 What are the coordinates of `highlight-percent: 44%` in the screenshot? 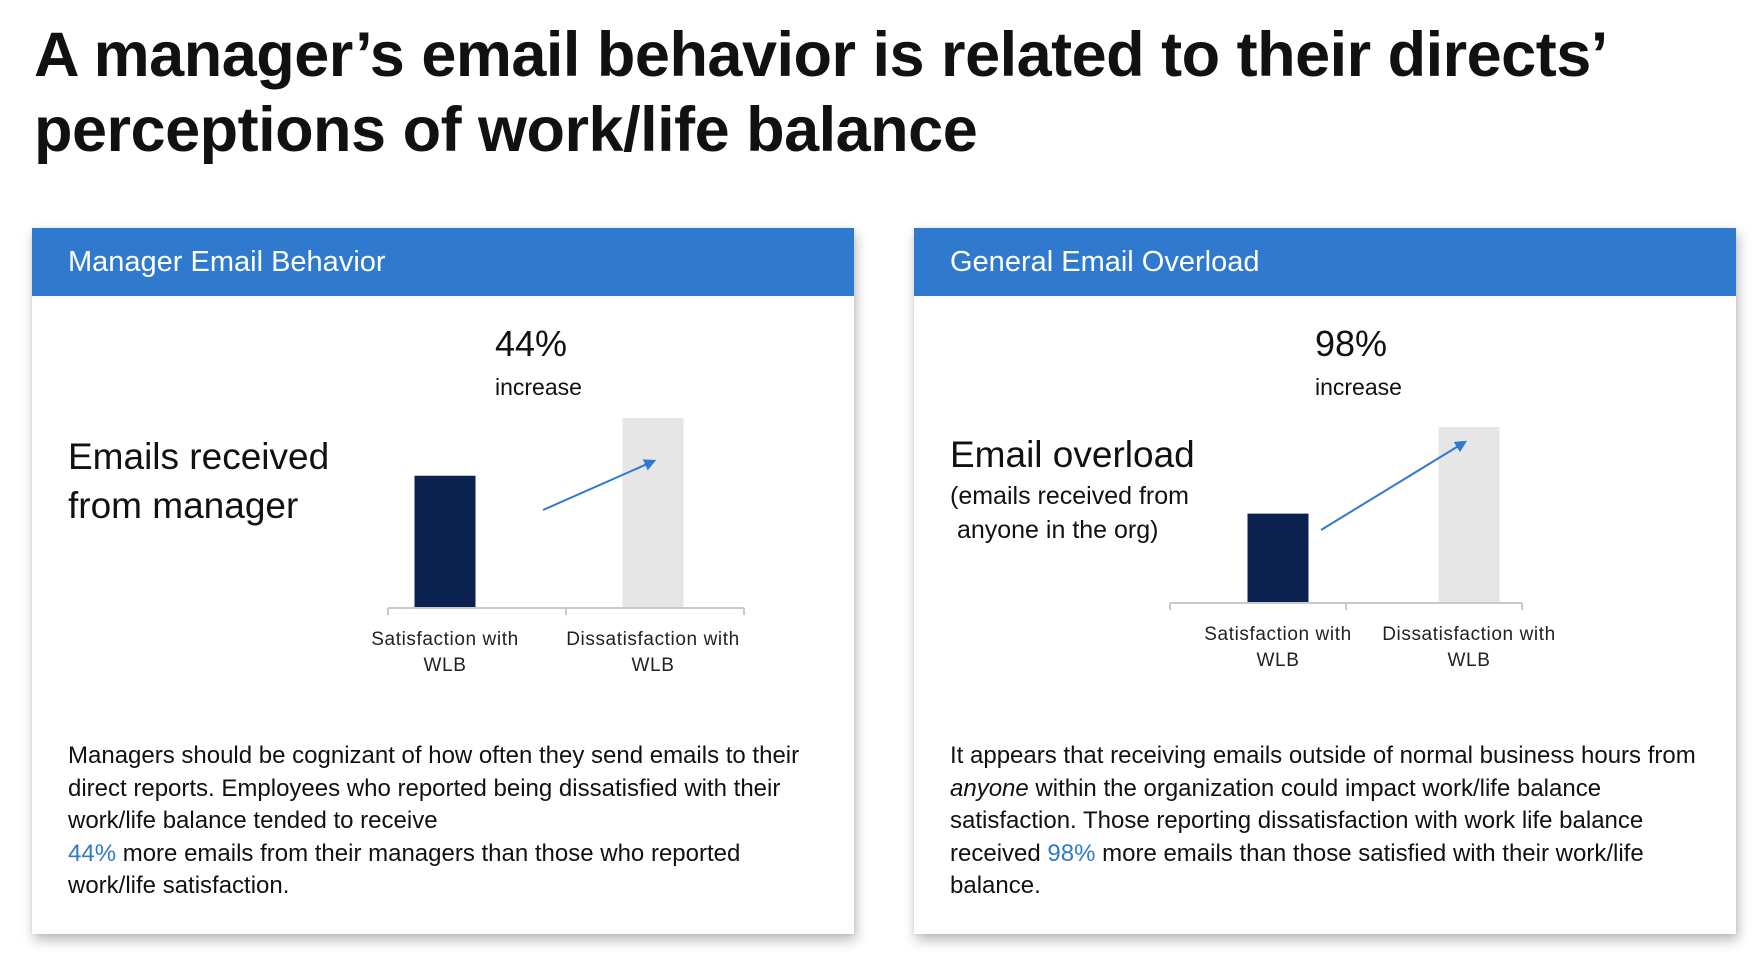 It's located at (92, 853).